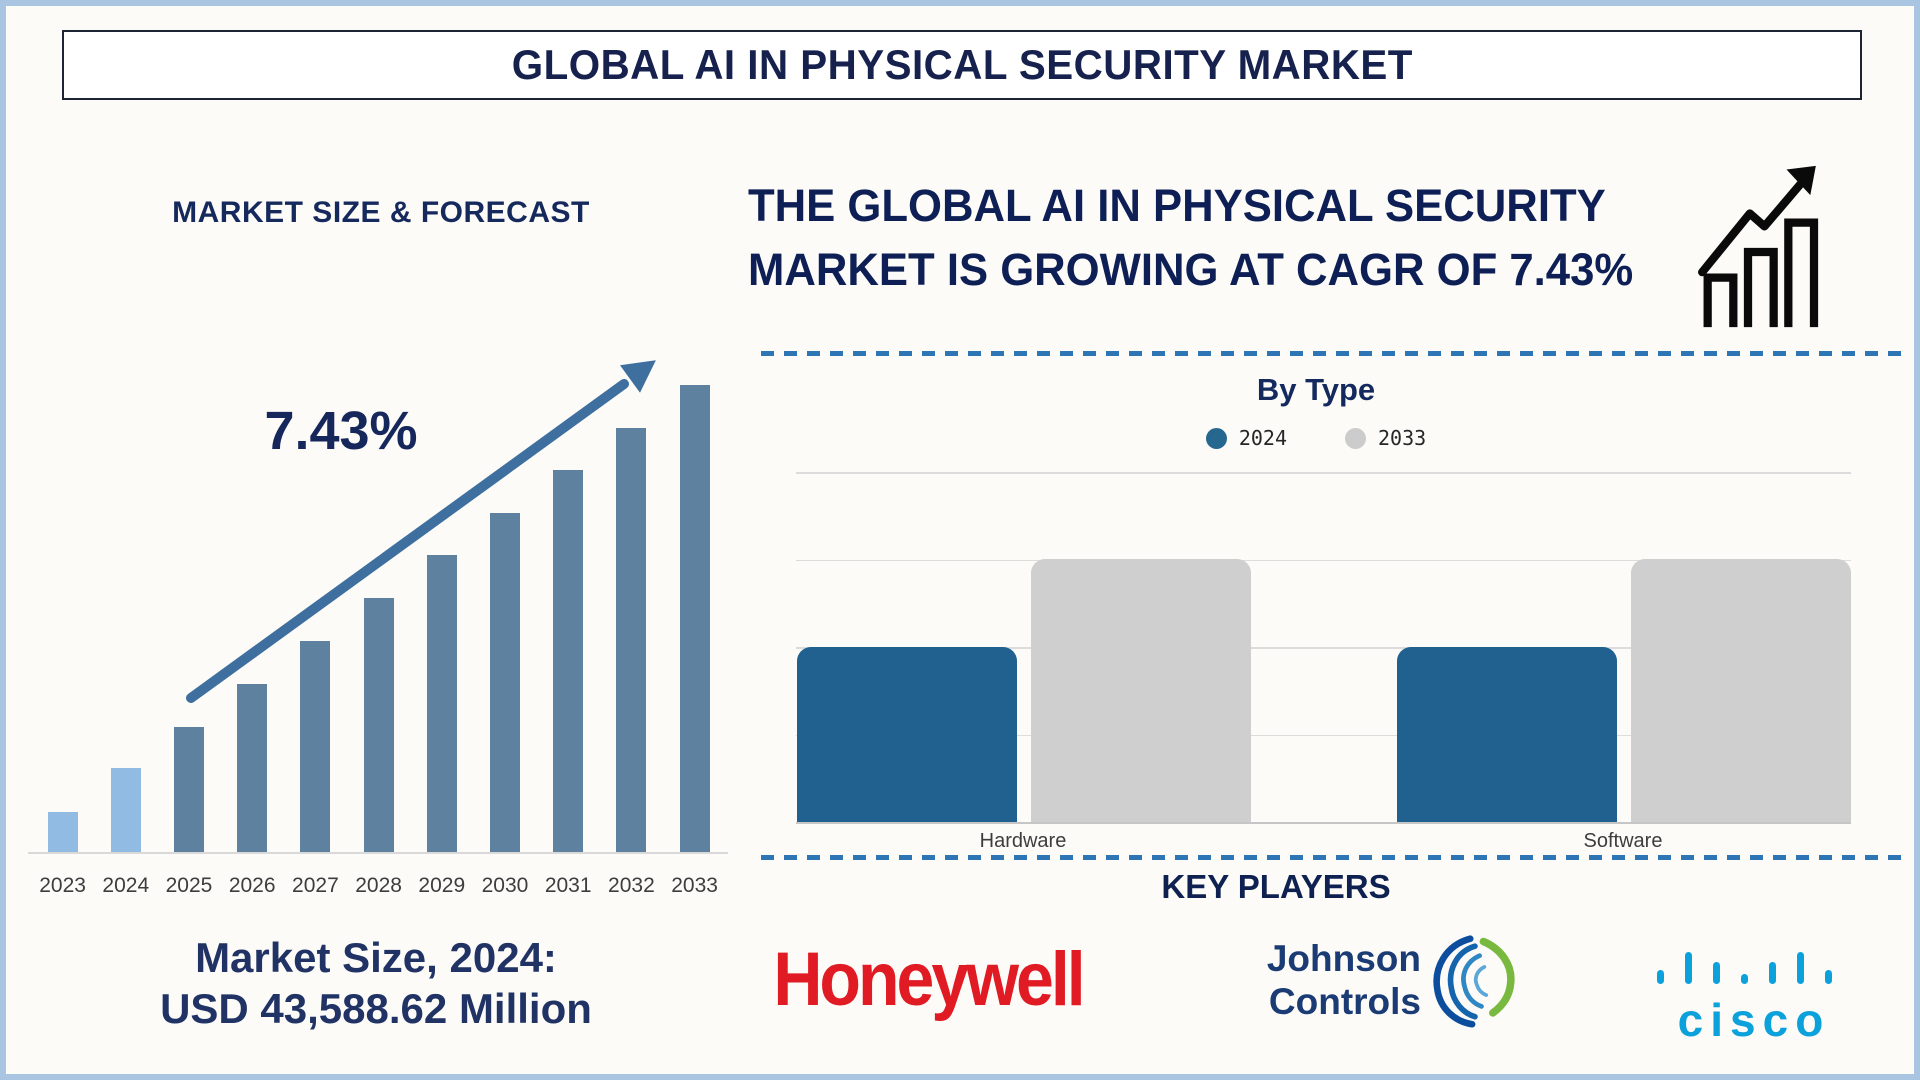 This screenshot has height=1080, width=1920. What do you see at coordinates (126, 885) in the screenshot?
I see `year-label-2024: 2024` at bounding box center [126, 885].